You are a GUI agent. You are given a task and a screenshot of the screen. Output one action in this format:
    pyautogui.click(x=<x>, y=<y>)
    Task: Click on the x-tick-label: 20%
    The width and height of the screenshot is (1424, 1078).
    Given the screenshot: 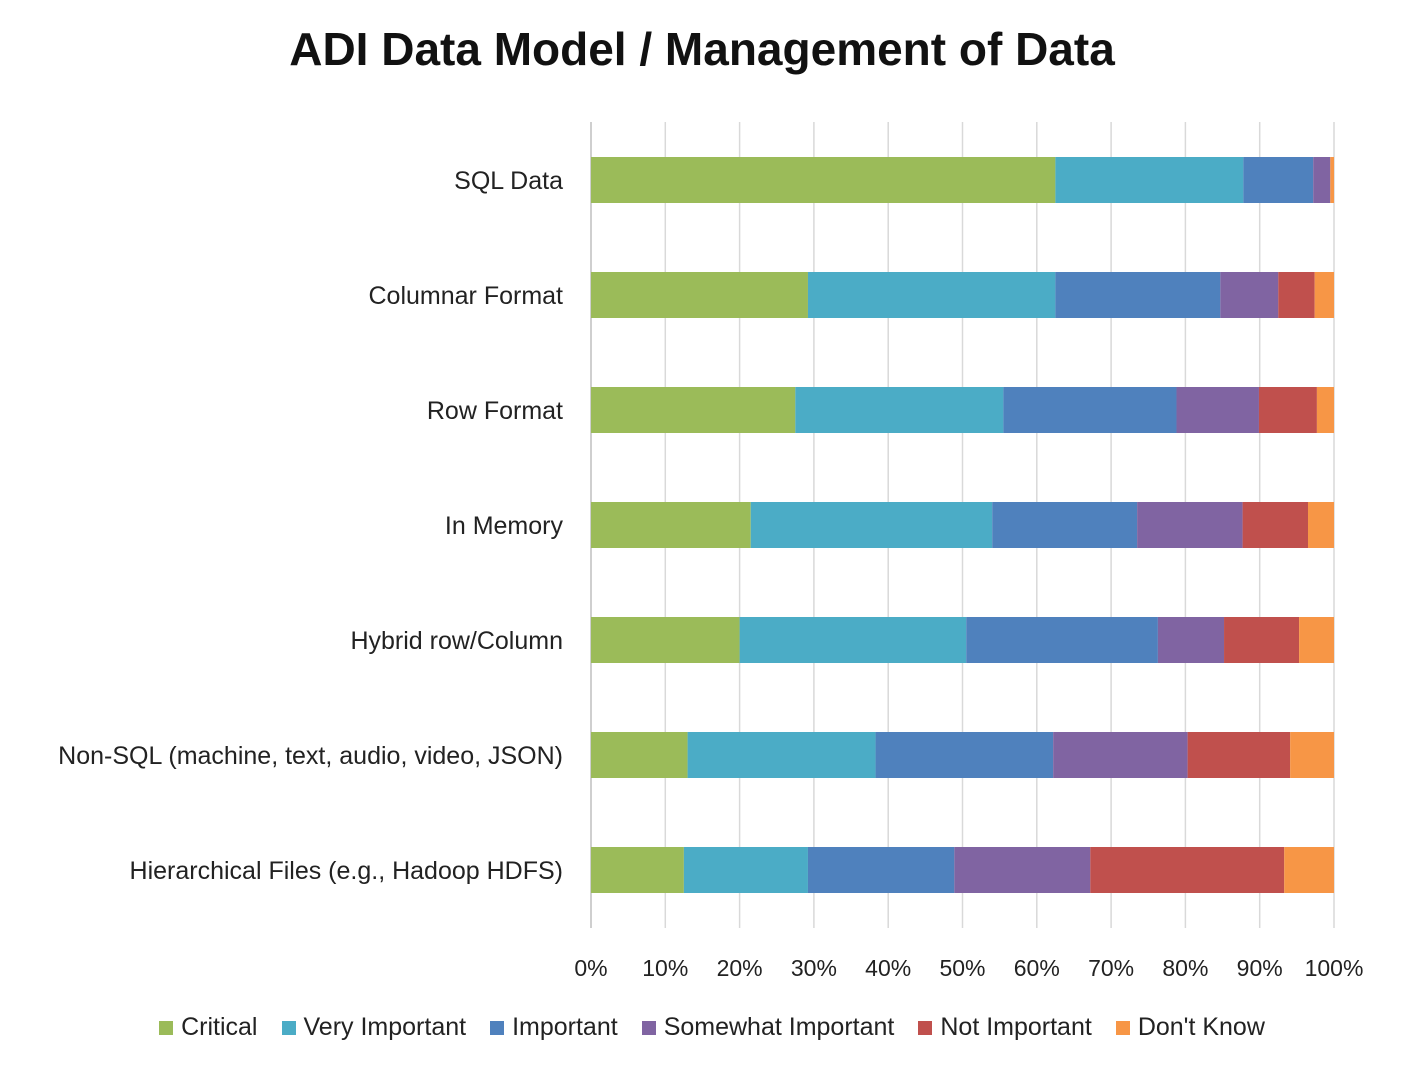 What is the action you would take?
    pyautogui.click(x=740, y=968)
    